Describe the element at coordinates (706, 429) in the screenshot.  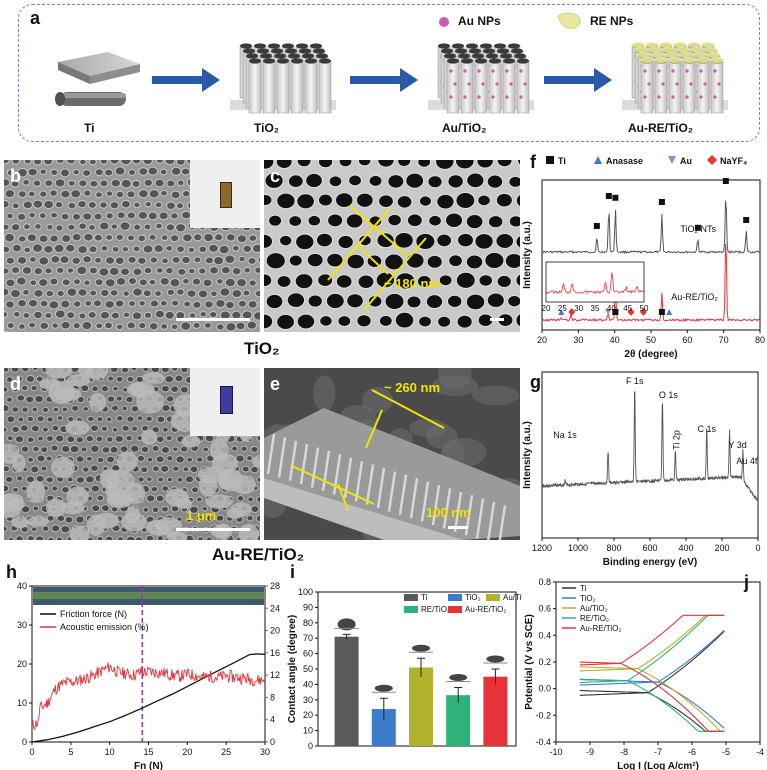
I see `peak-label-g-4: C 1s` at that location.